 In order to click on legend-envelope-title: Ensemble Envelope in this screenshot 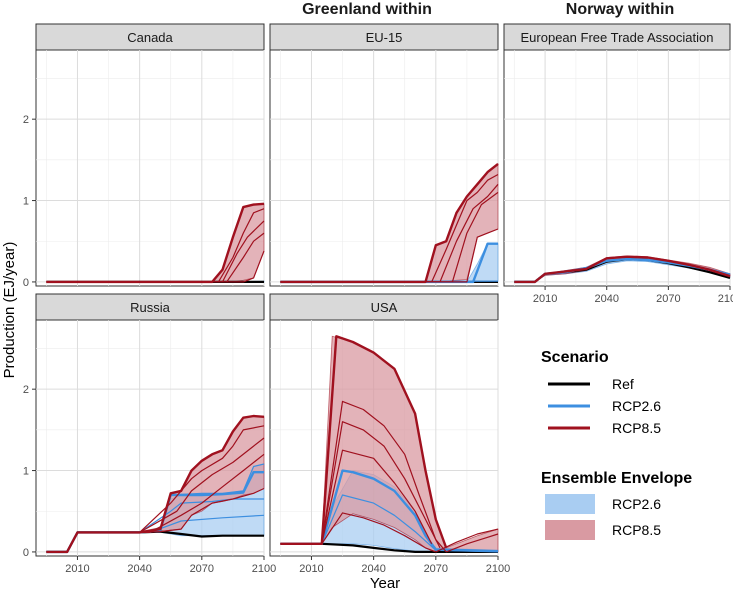, I will do `click(616, 478)`.